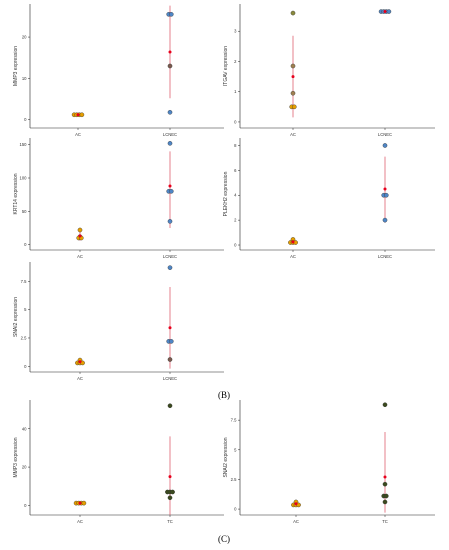 This screenshot has height=550, width=449. What do you see at coordinates (293, 134) in the screenshot?
I see `chart-2-xtick-label: AC` at bounding box center [293, 134].